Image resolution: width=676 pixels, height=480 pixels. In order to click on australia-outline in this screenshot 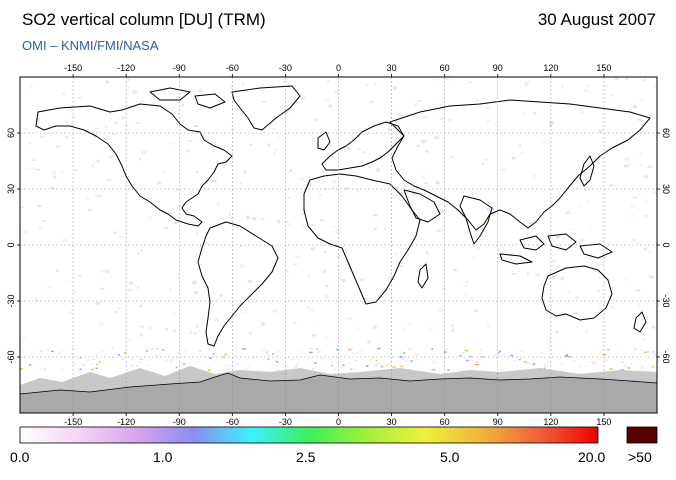, I will do `click(577, 293)`.